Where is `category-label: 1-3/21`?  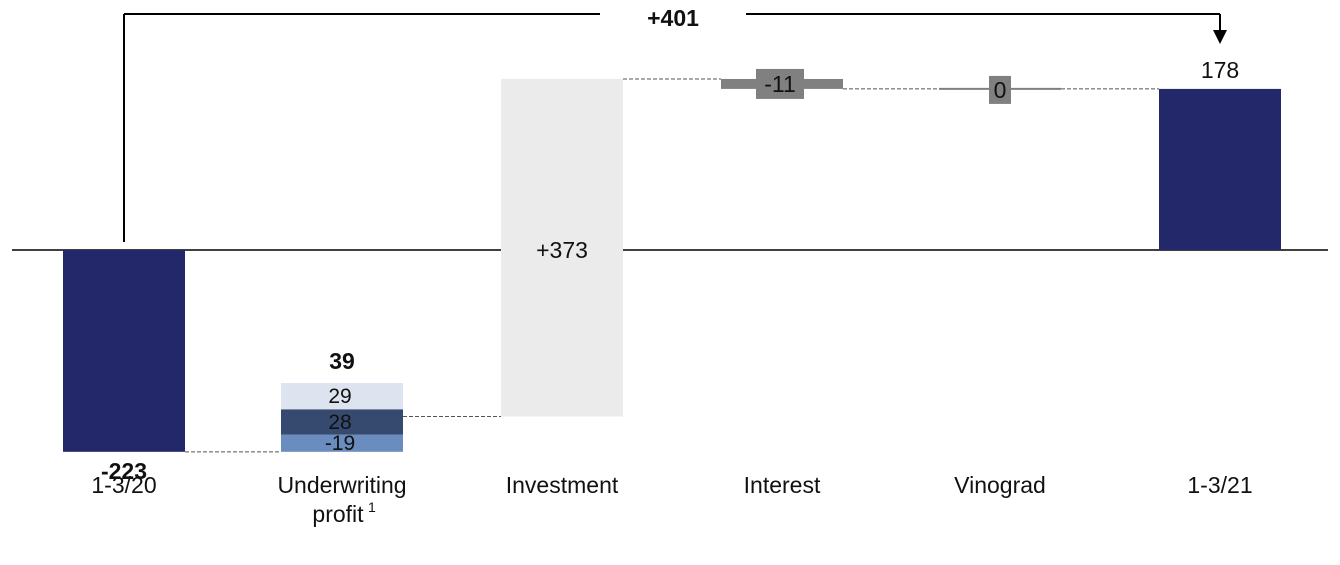
category-label: 1-3/21 is located at coordinates (1219, 485).